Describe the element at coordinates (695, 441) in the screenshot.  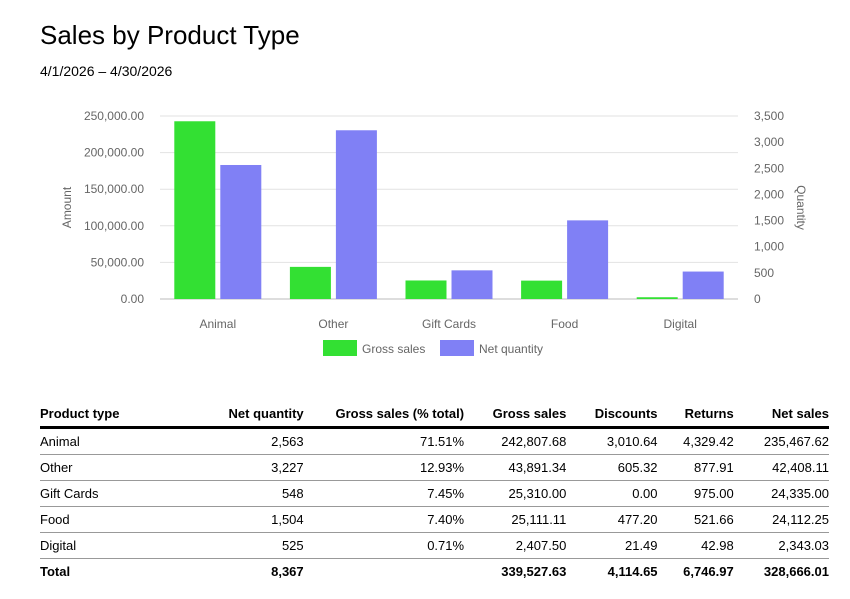
I see `cell-returns: 4,329.42` at that location.